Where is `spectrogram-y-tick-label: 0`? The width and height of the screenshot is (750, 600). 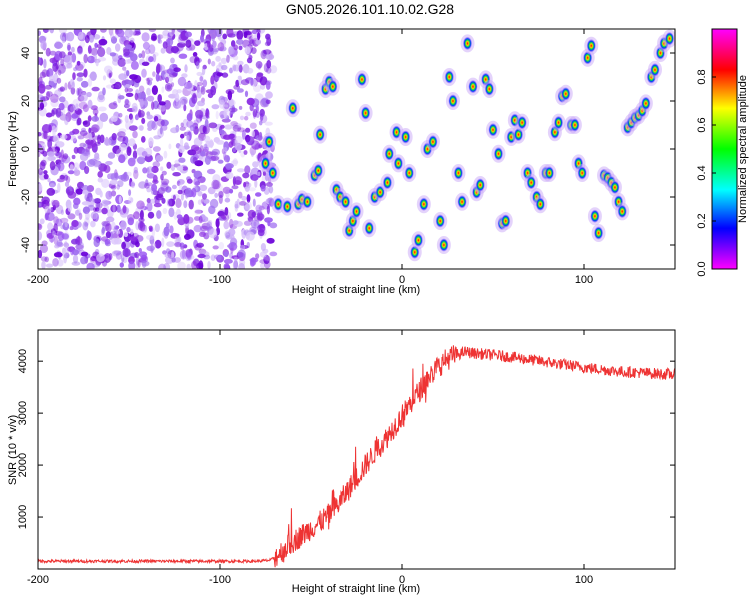
spectrogram-y-tick-label: 0 is located at coordinates (26, 149).